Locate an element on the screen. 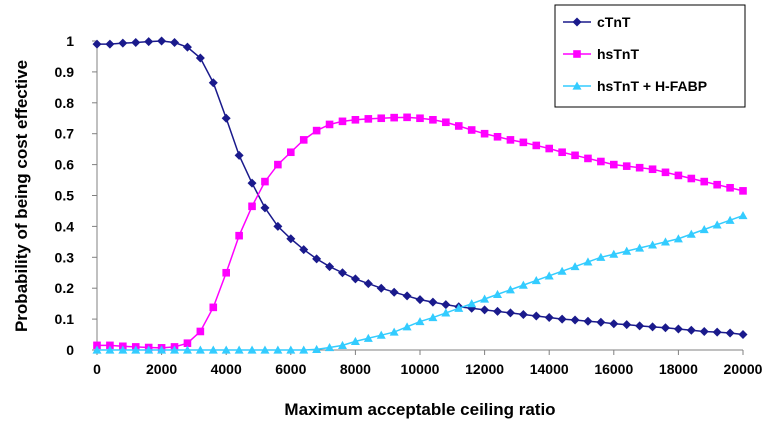  y-axis-title: Probability of being cost effective is located at coordinates (21, 196).